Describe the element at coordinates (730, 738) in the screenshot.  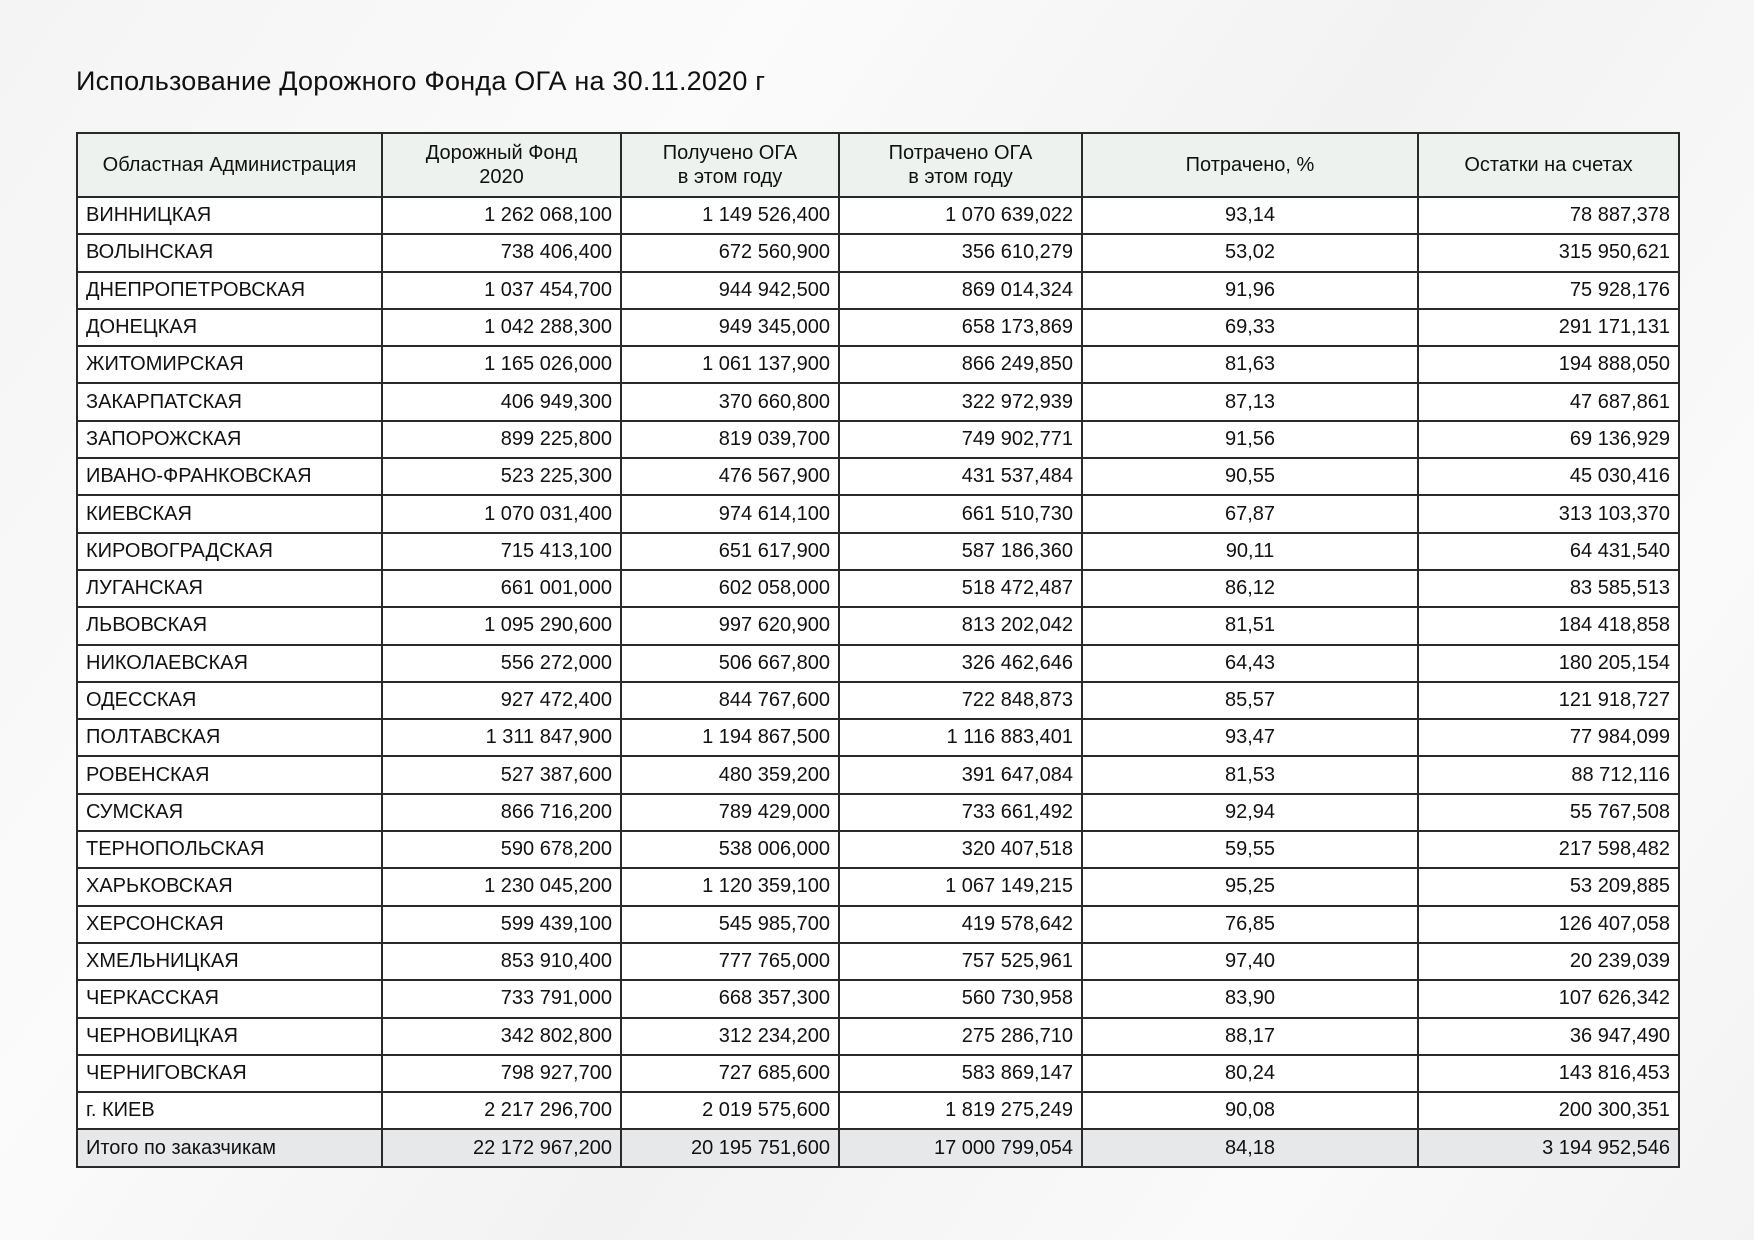
I see `table-cell: 1 194 867,500` at that location.